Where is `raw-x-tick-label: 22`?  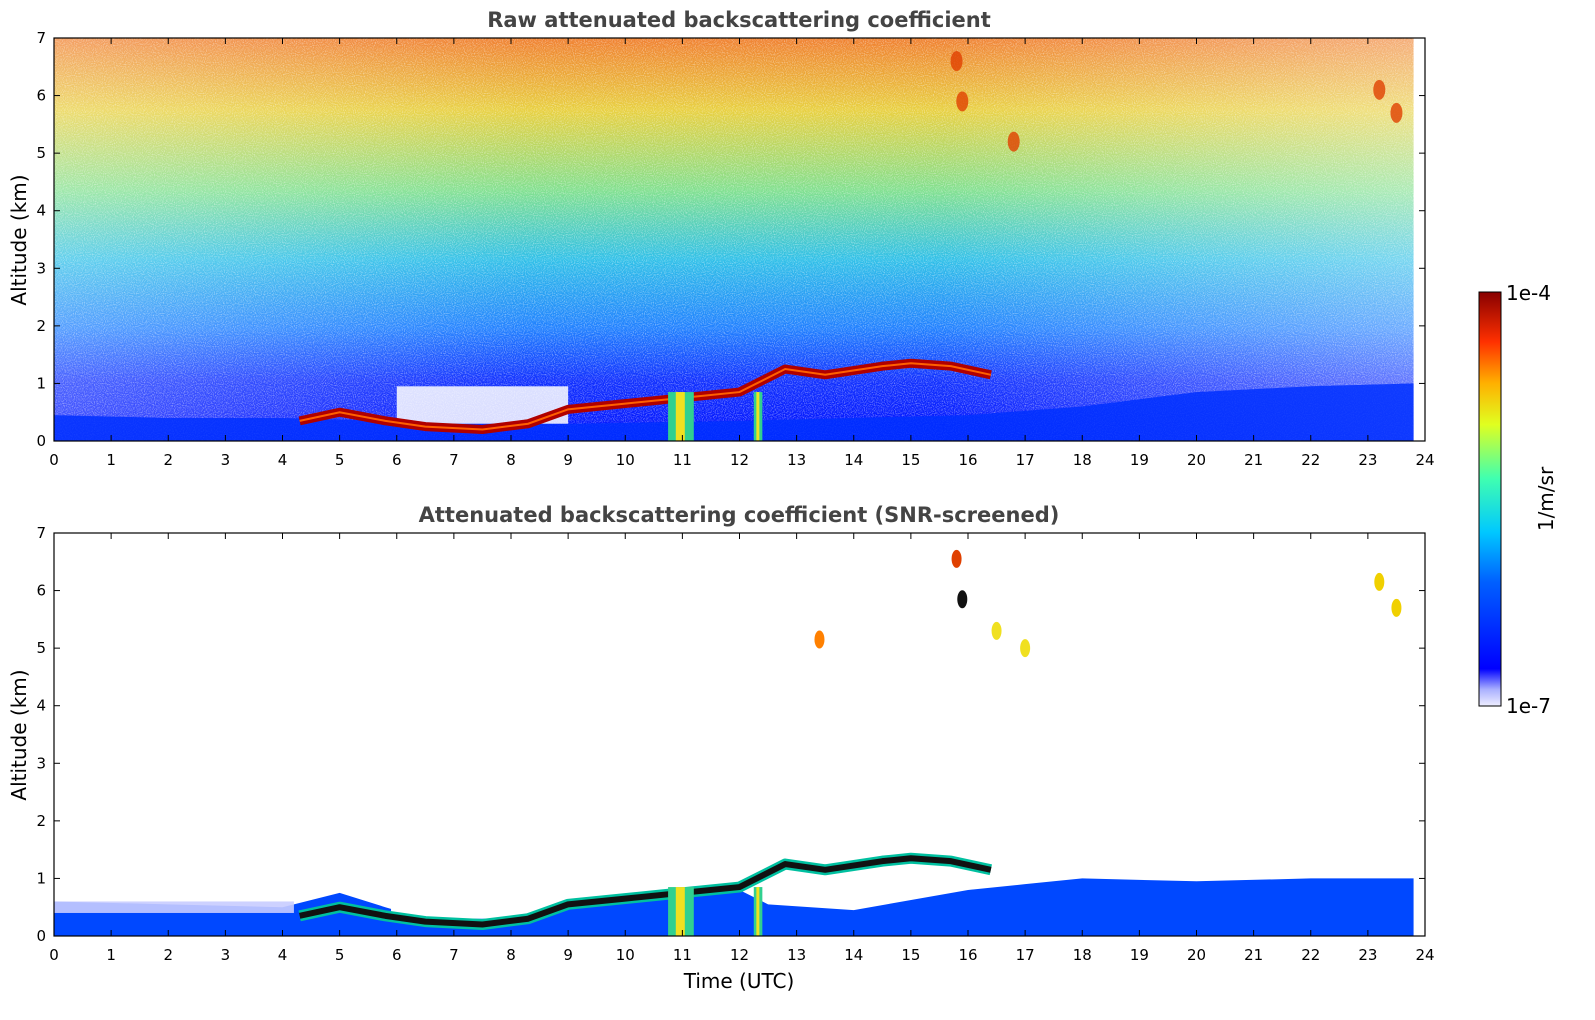 raw-x-tick-label: 22 is located at coordinates (1310, 460).